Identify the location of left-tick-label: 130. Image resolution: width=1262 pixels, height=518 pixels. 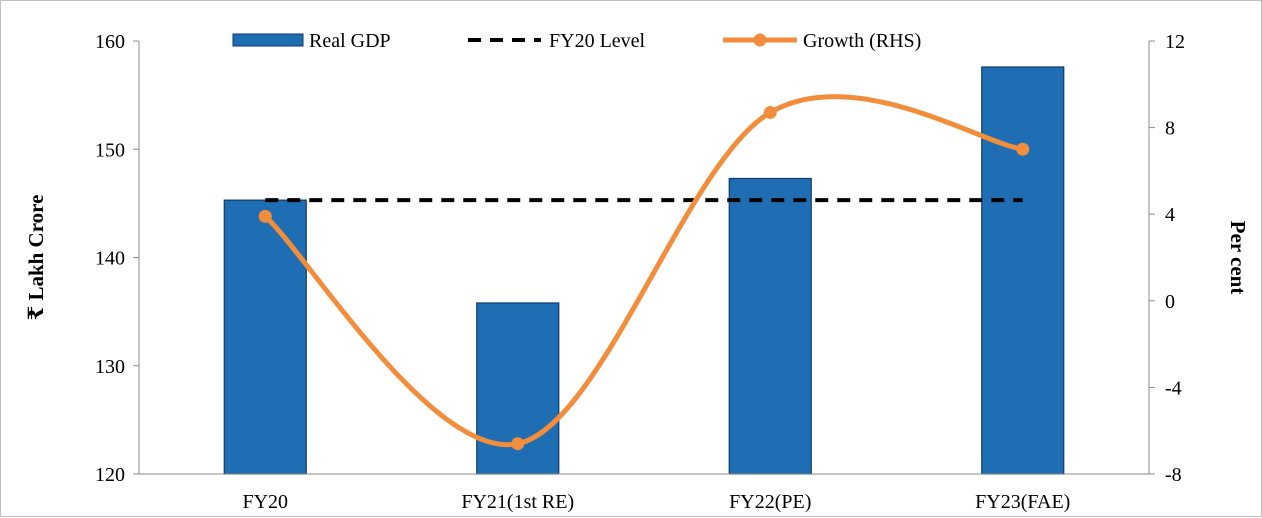
(110, 367).